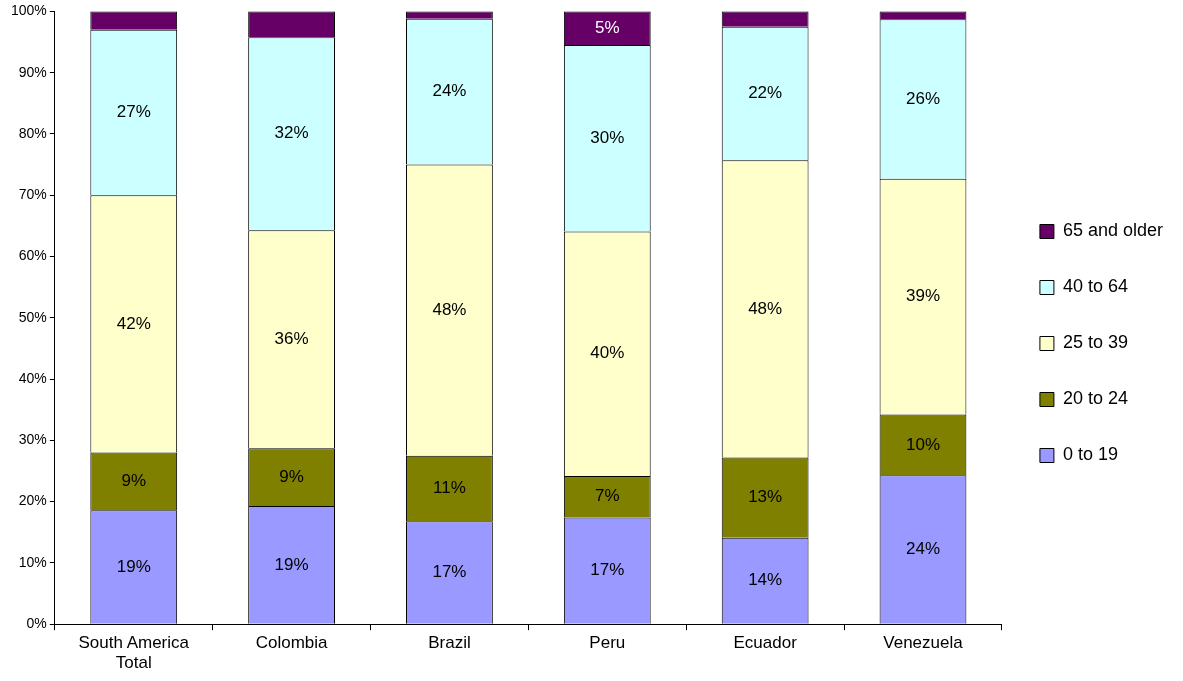 The image size is (1183, 681). I want to click on legend-label: 25 to 39, so click(1095, 342).